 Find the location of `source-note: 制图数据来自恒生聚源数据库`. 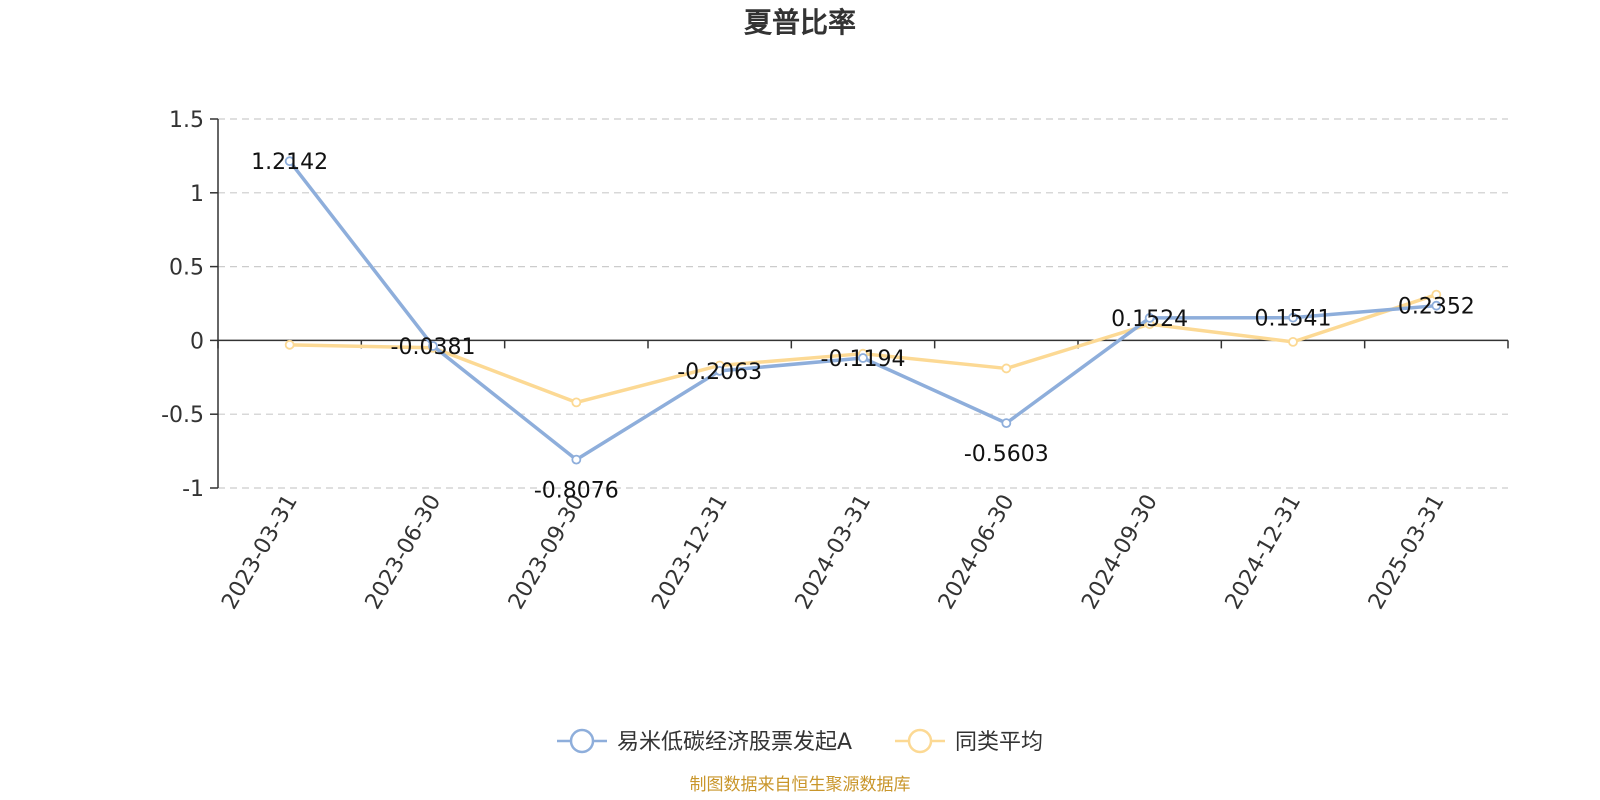

source-note: 制图数据来自恒生聚源数据库 is located at coordinates (800, 785).